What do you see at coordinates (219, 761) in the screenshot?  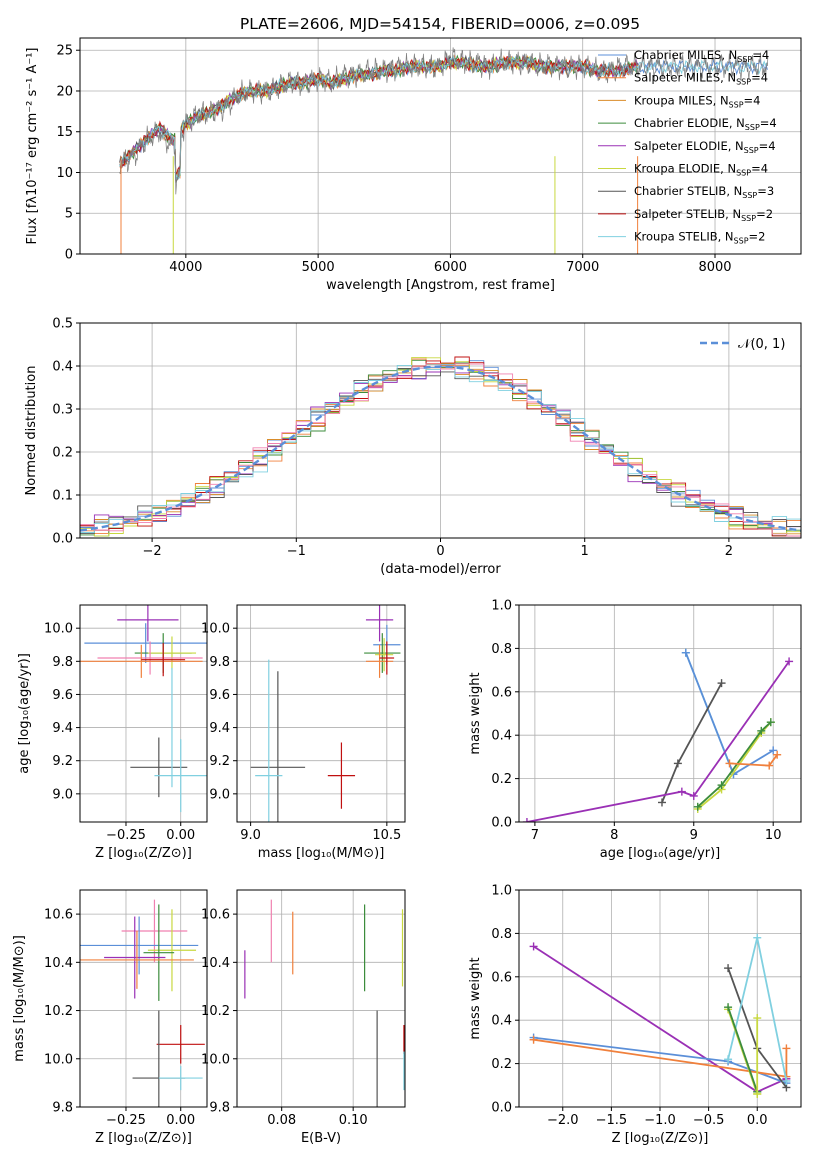 I see `y-tick-label: 9.2` at bounding box center [219, 761].